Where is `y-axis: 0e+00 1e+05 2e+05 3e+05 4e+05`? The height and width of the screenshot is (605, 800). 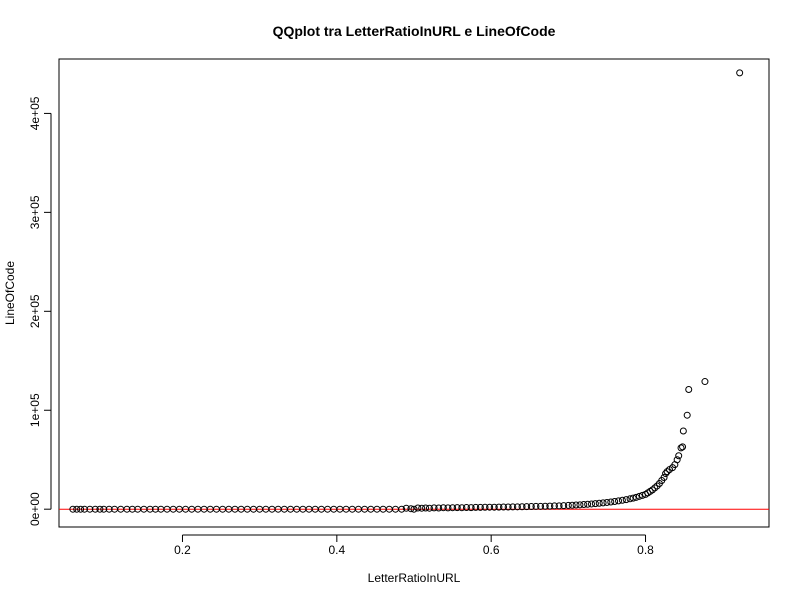 y-axis: 0e+00 1e+05 2e+05 3e+05 4e+05 is located at coordinates (40, 311).